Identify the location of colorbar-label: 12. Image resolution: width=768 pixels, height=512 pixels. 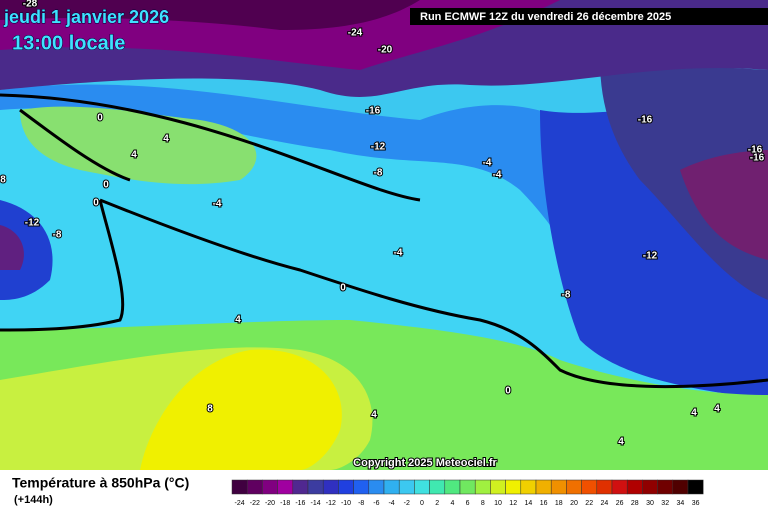
(513, 503).